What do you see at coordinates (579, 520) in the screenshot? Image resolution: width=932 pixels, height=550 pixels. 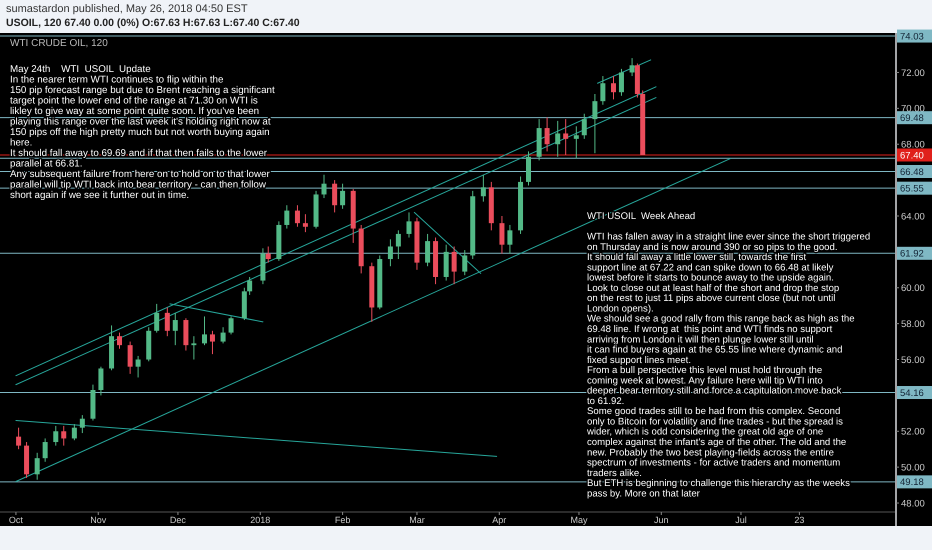 I see `x-tick-label: May` at bounding box center [579, 520].